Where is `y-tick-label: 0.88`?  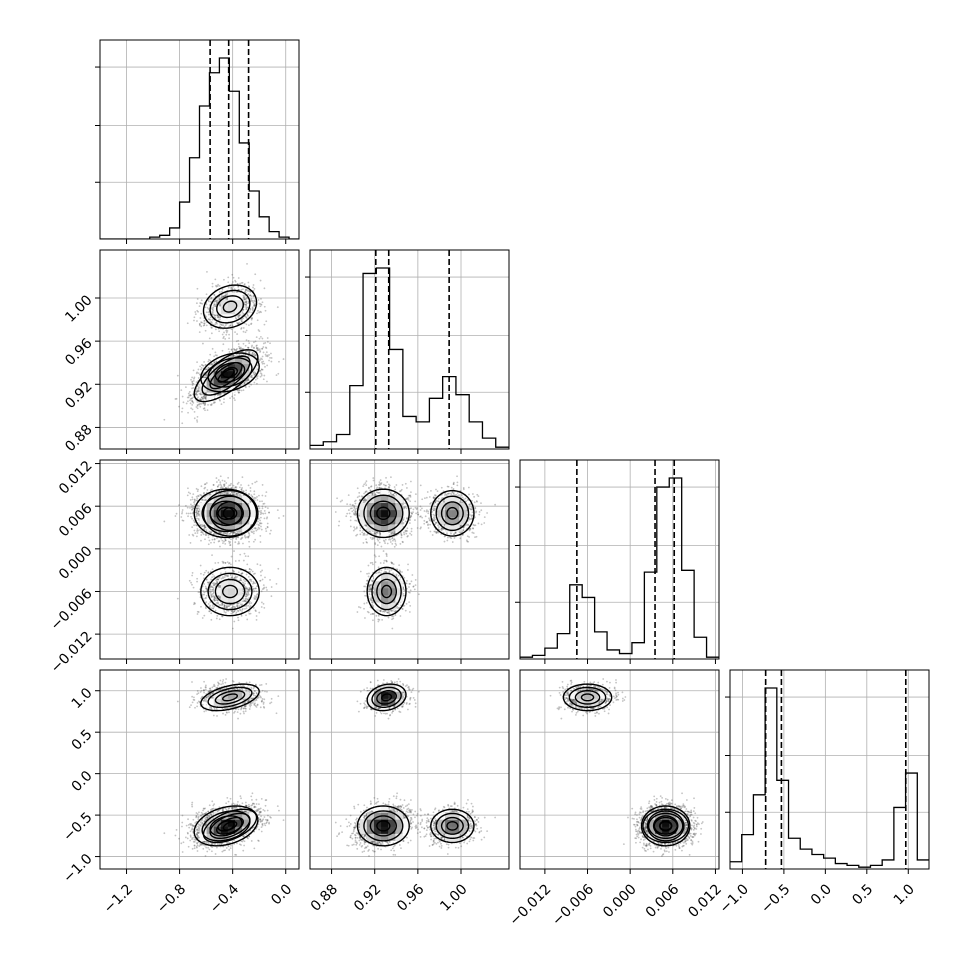
y-tick-label: 0.88 is located at coordinates (78, 438).